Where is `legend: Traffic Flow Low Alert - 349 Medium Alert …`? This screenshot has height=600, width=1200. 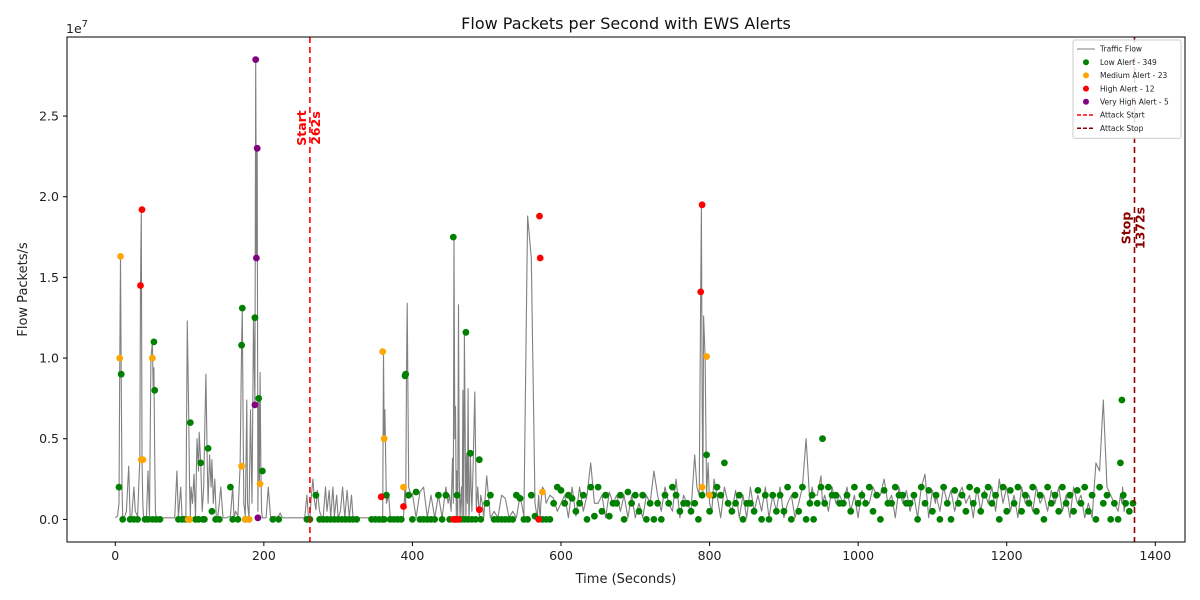
legend: Traffic Flow Low Alert - 349 Medium Alert … is located at coordinates (1127, 89).